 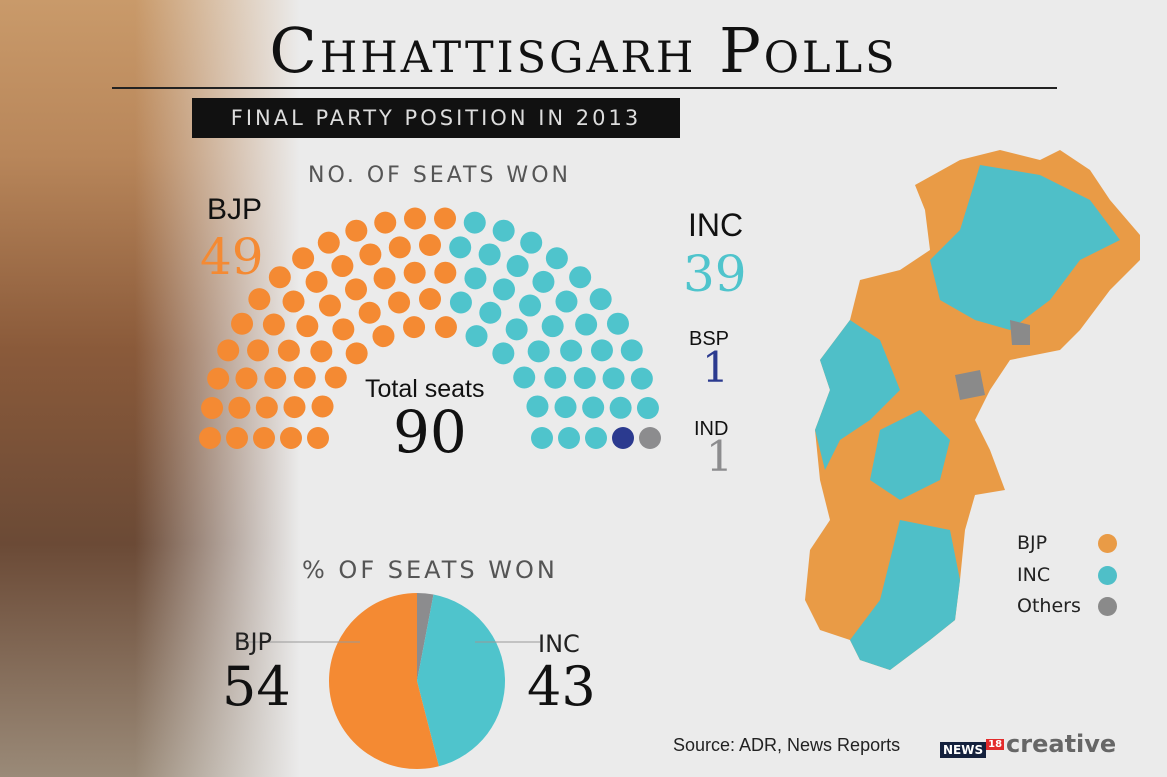 I want to click on bjp-seats: 49, so click(x=232, y=257).